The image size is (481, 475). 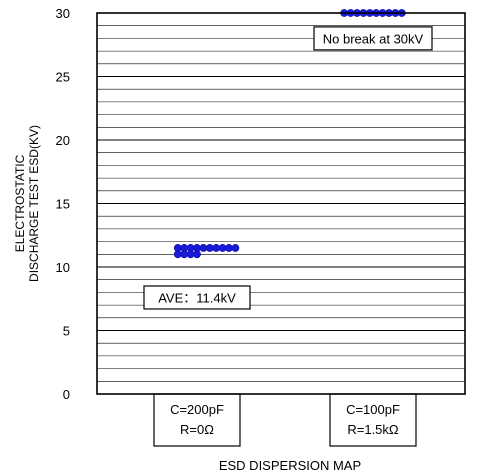 I want to click on y-axis-label-line-1: ELECTROSTATIC, so click(x=20, y=203).